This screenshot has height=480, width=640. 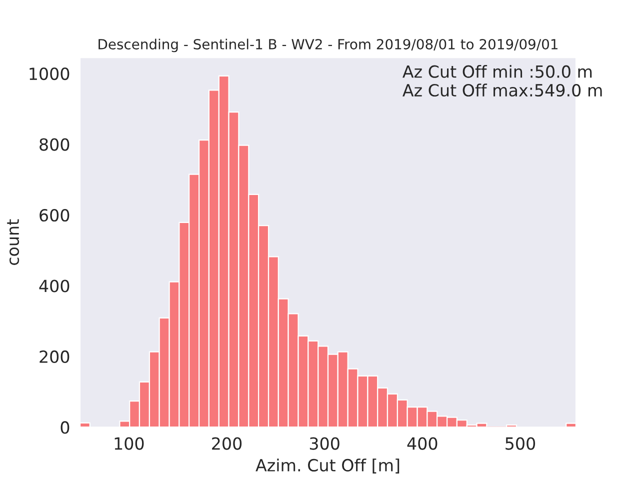 I want to click on y-axis-title: count, so click(x=13, y=242).